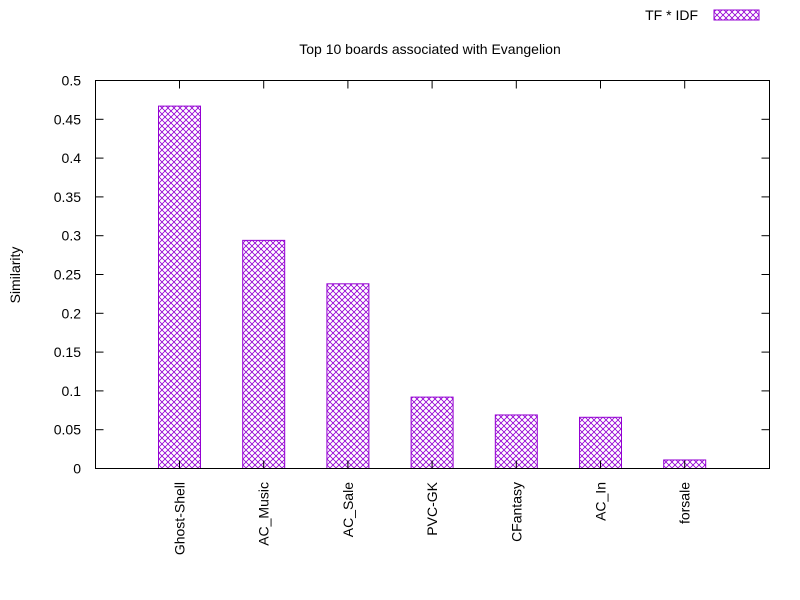 The image size is (800, 600). What do you see at coordinates (516, 441) in the screenshot?
I see `bar-cfantasy` at bounding box center [516, 441].